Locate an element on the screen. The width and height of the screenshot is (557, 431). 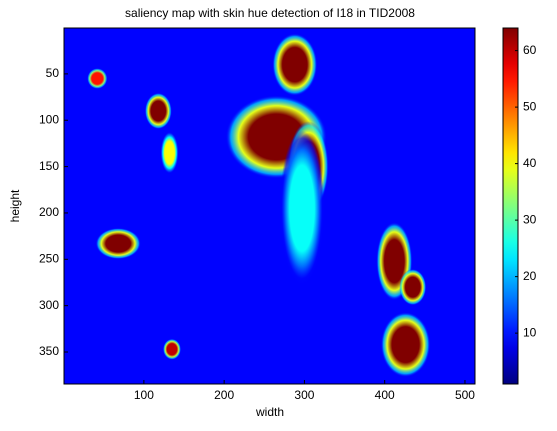
y-axis-label: height is located at coordinates (15, 205).